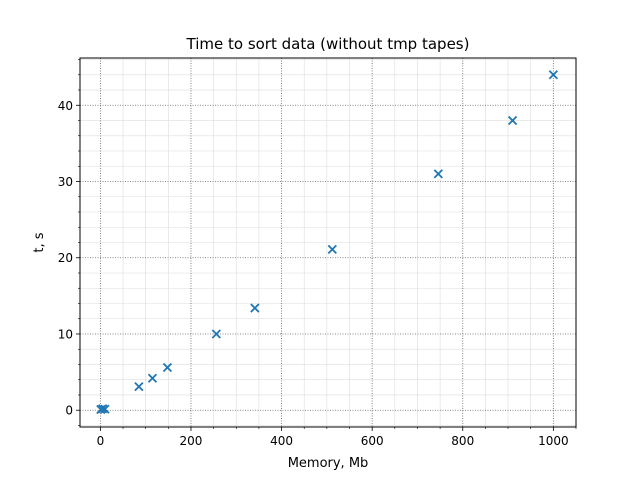 The image size is (640, 480). I want to click on x-tick-label: 800, so click(462, 441).